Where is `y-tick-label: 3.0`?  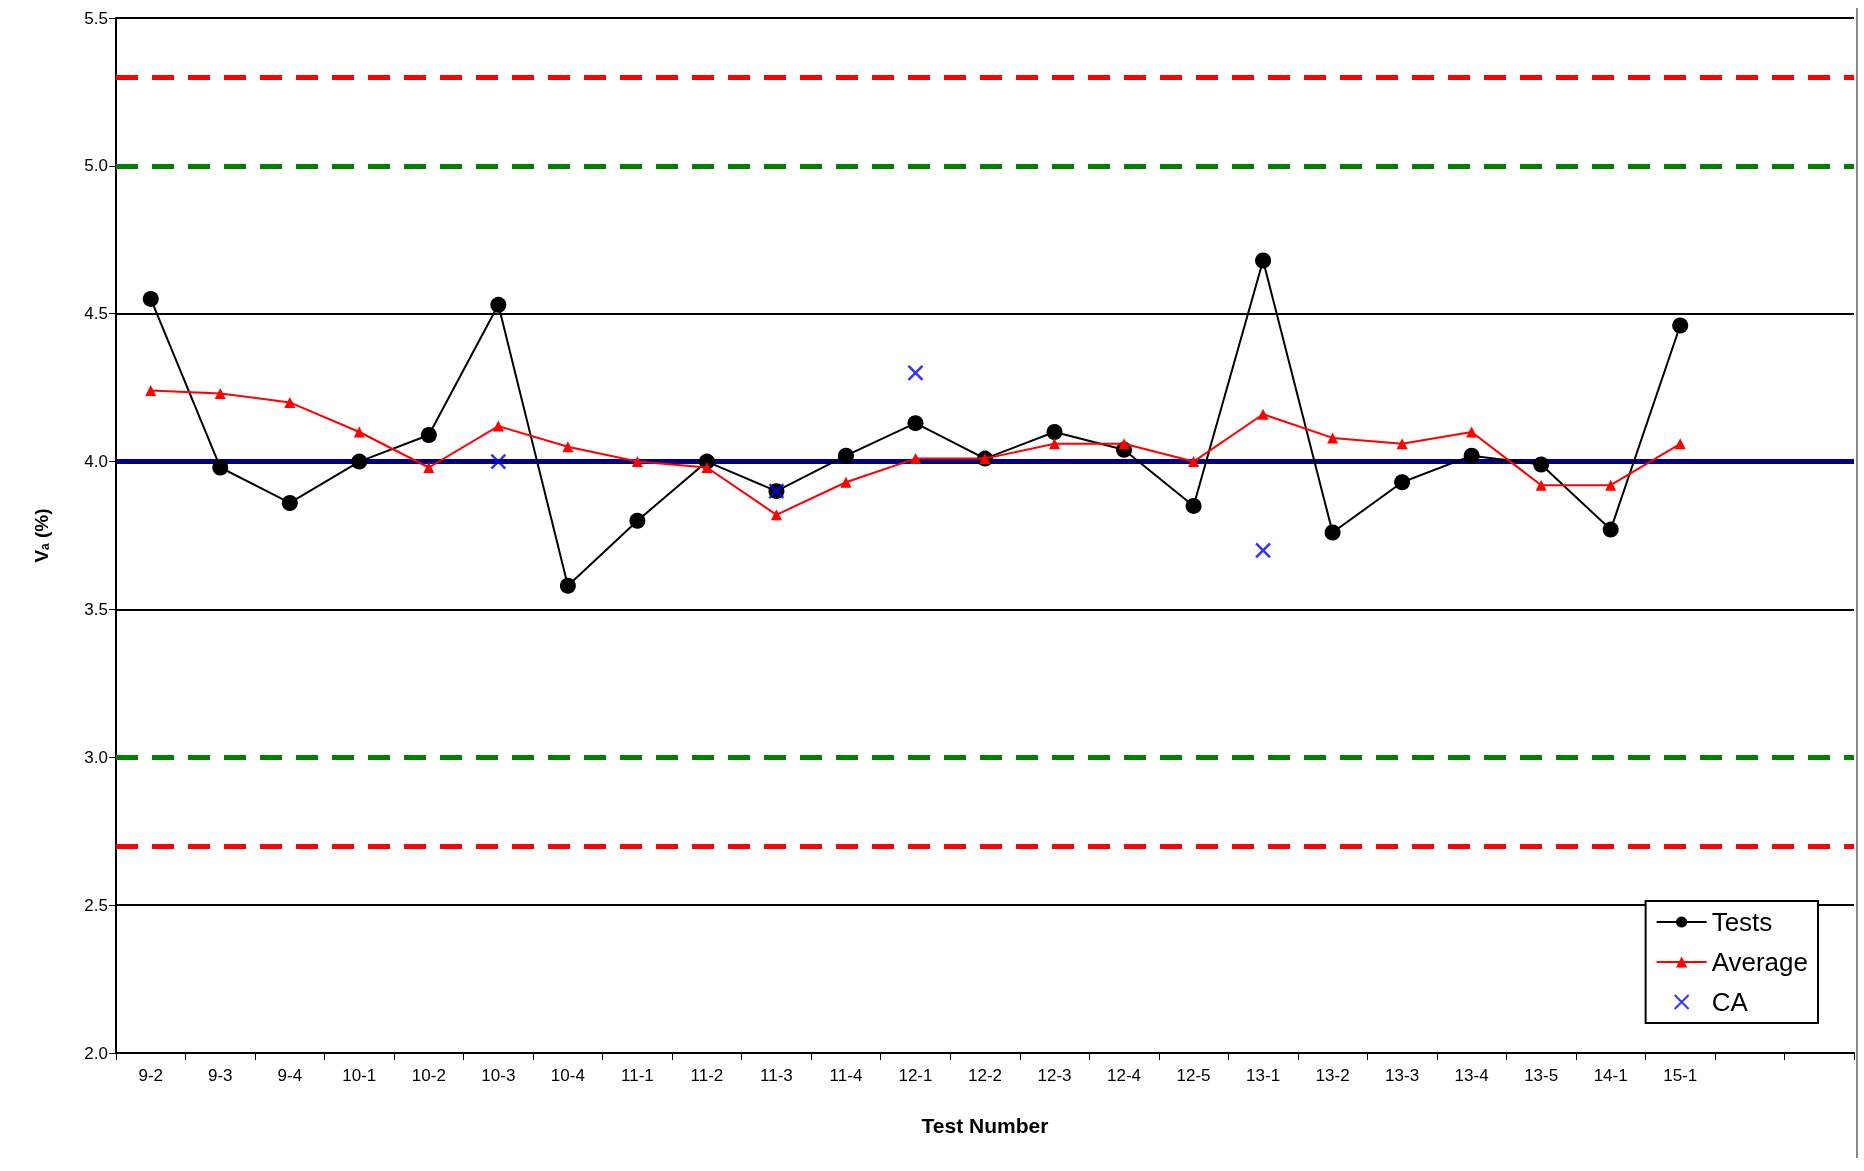 y-tick-label: 3.0 is located at coordinates (96, 757).